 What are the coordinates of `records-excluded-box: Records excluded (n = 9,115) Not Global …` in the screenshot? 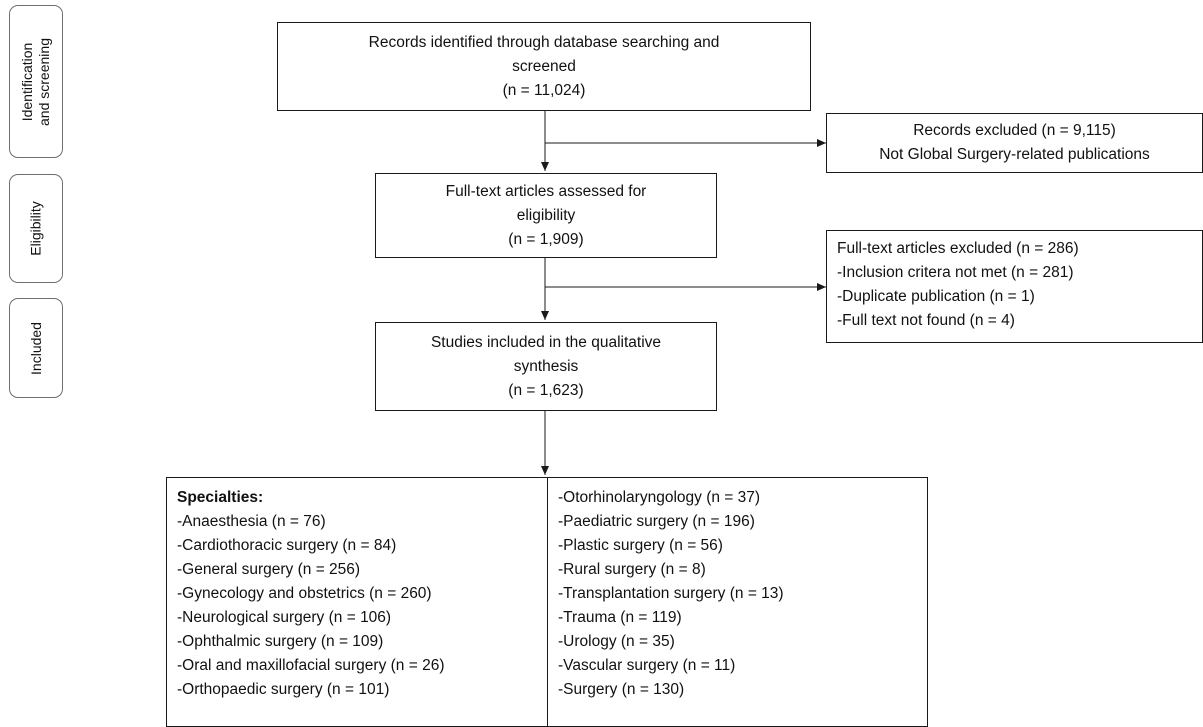 It's located at (1014, 143).